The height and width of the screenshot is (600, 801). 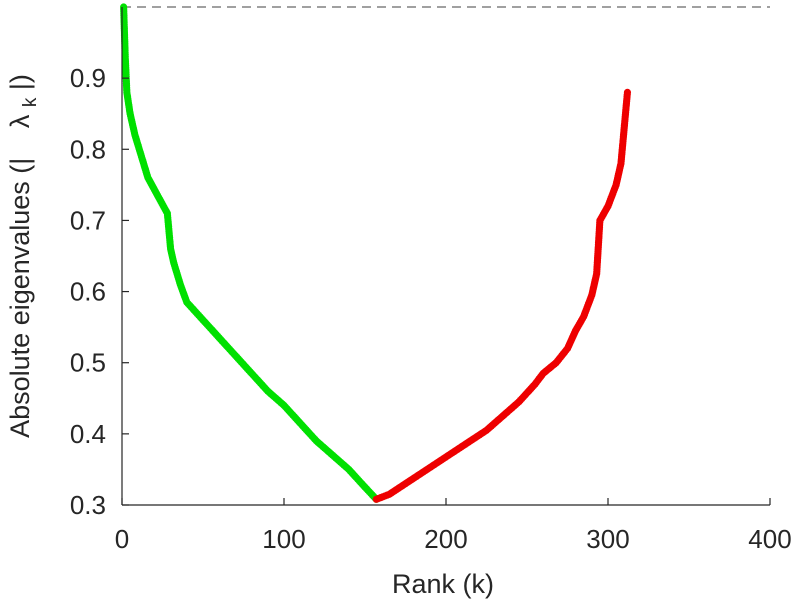 I want to click on series-2-point, so click(x=627, y=92).